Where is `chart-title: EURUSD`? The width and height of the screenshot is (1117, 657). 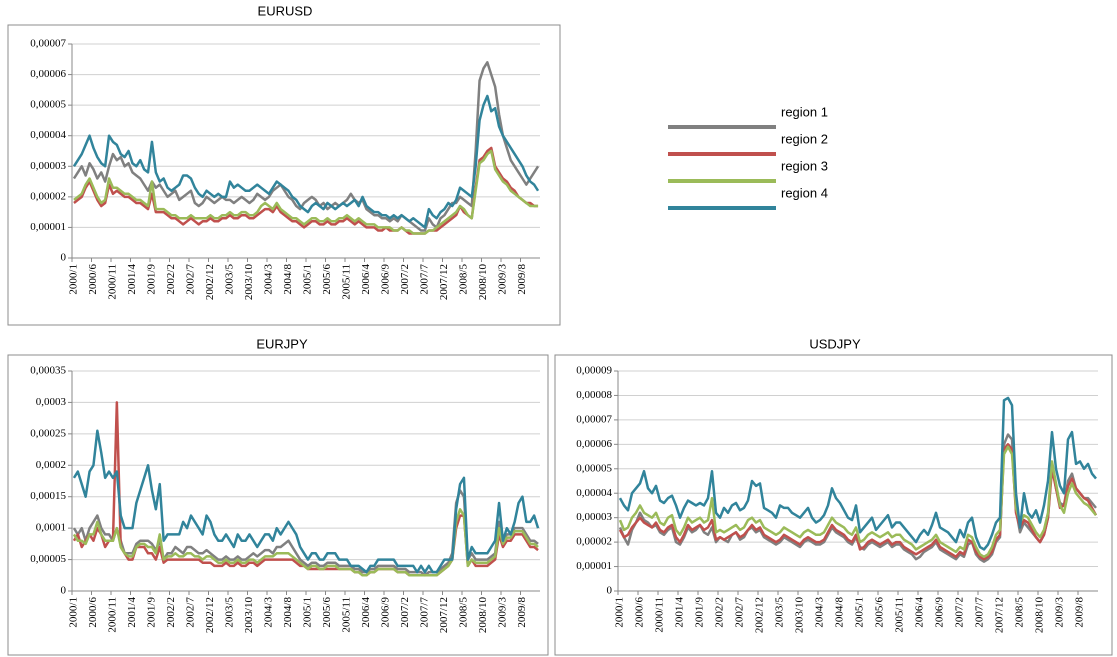 chart-title: EURUSD is located at coordinates (285, 10).